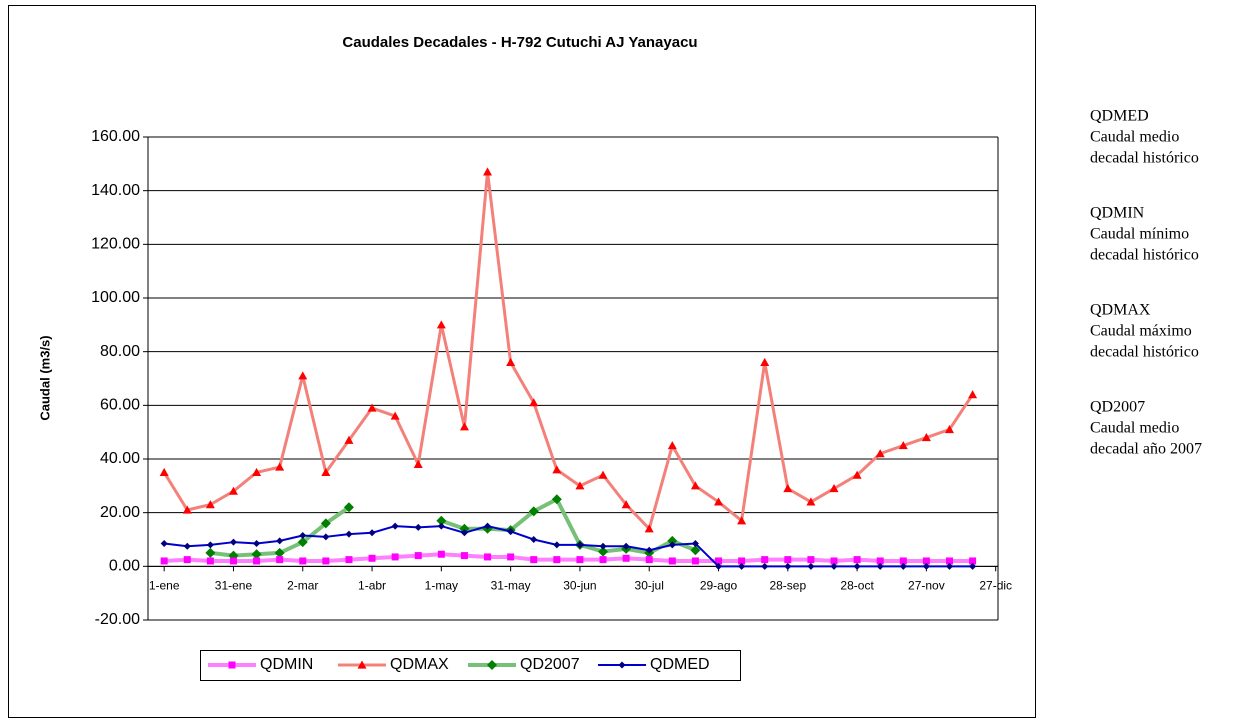  I want to click on note-line: Caudal mínimo, so click(1139, 234).